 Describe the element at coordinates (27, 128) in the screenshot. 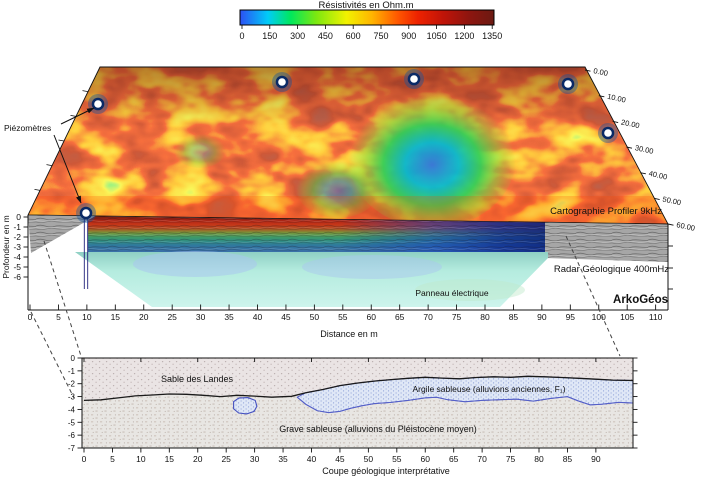

I see `piezometers-label: Piézomètres` at that location.